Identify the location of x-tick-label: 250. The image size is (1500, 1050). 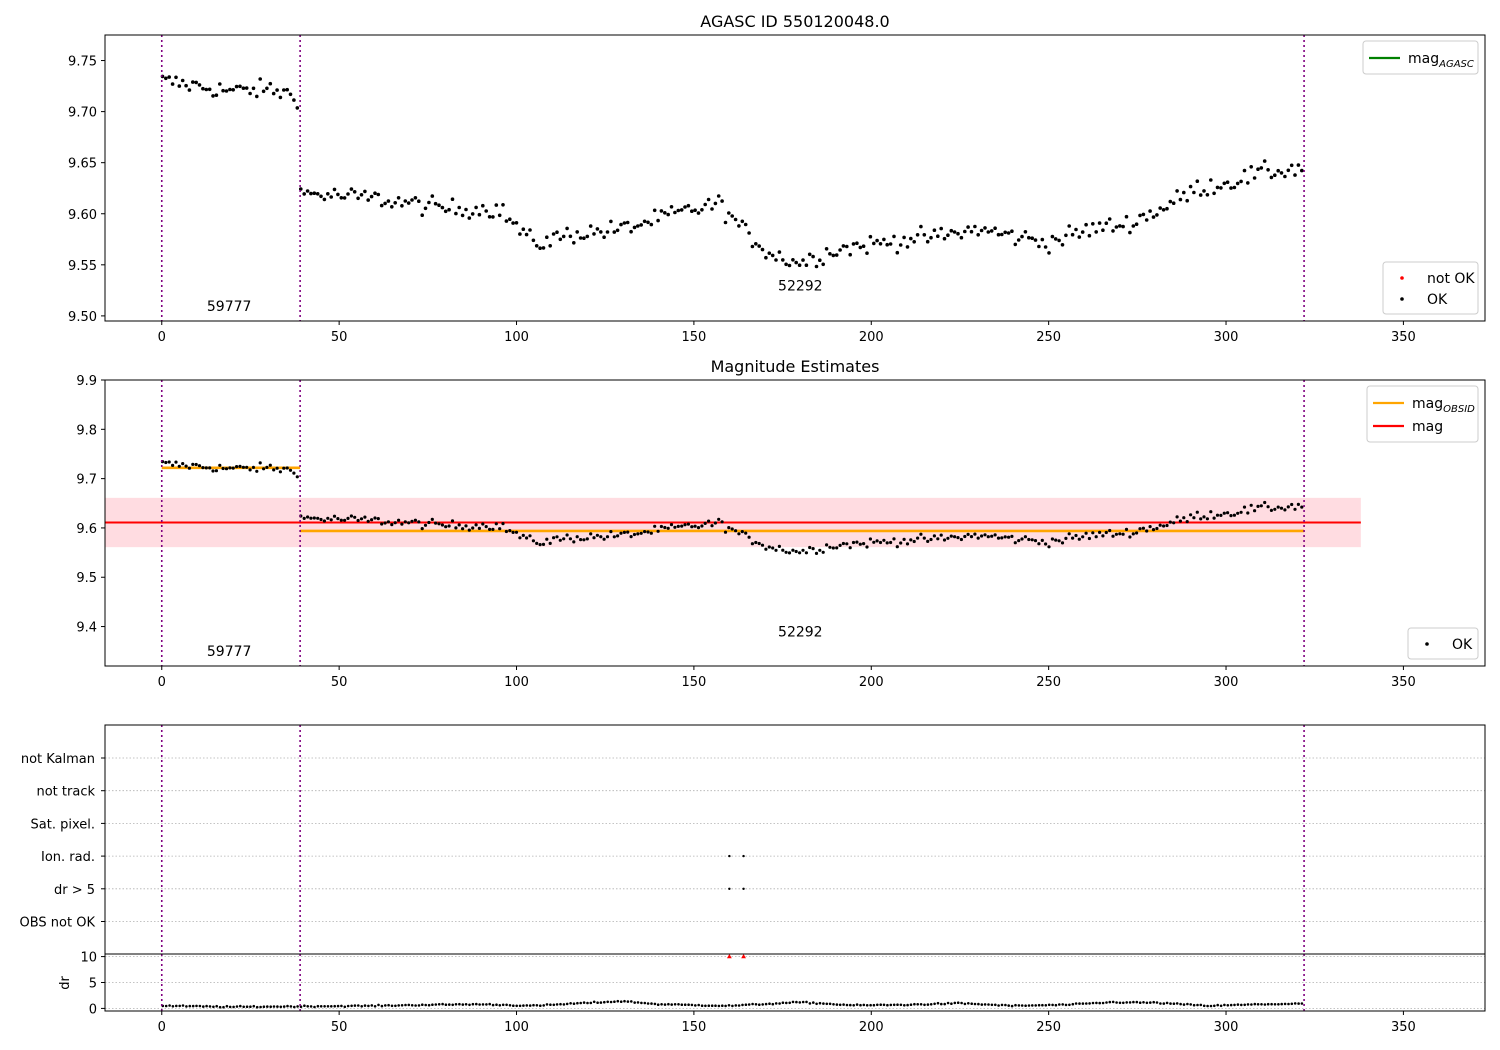
(1048, 337).